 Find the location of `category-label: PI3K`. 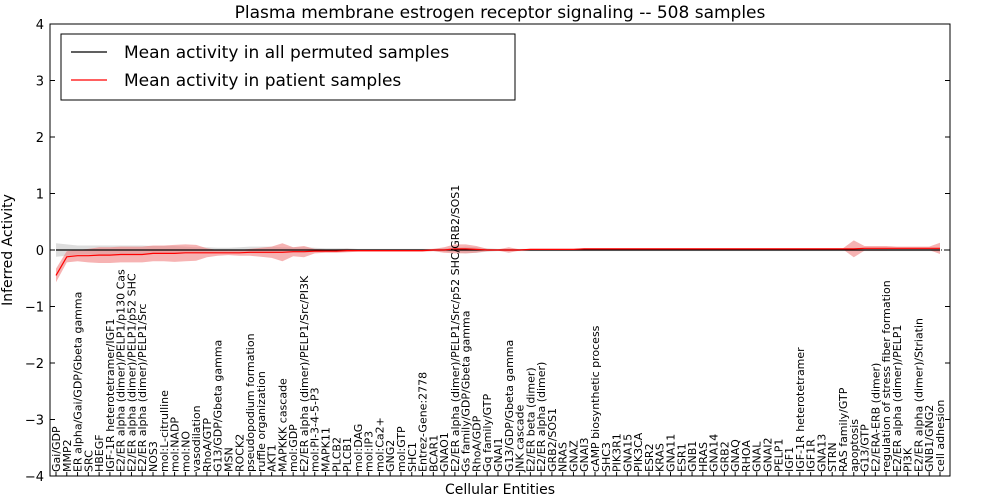

category-label: PI3K is located at coordinates (908, 459).